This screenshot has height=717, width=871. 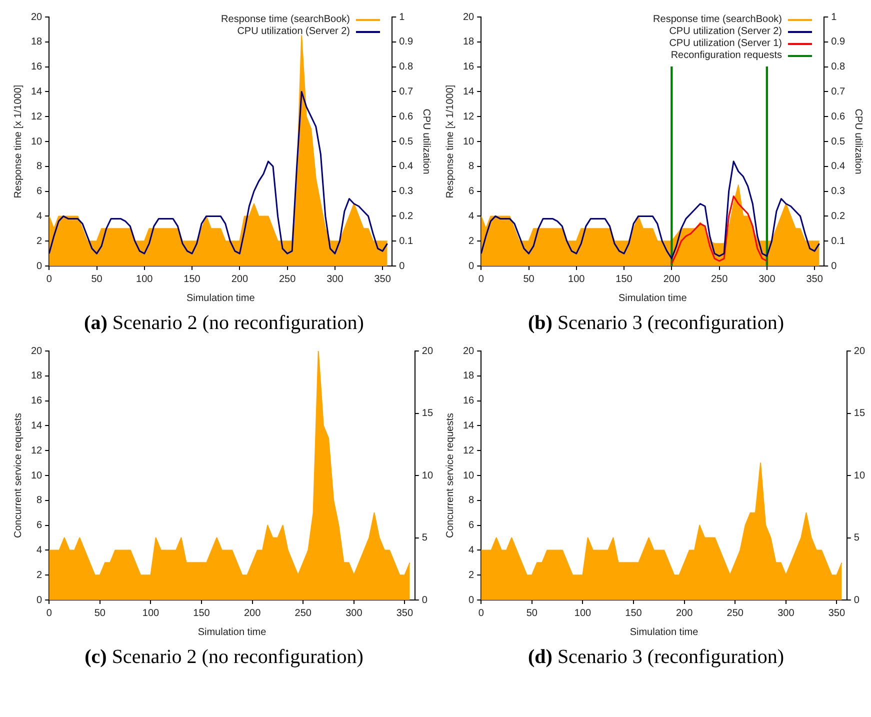 What do you see at coordinates (428, 476) in the screenshot?
I see `y2-tick-label: 10` at bounding box center [428, 476].